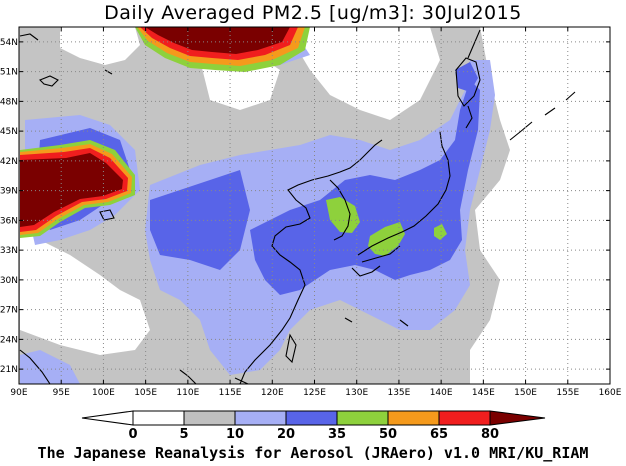 The height and width of the screenshot is (466, 626). What do you see at coordinates (314, 393) in the screenshot?
I see `lon-tick-label: 125E` at bounding box center [314, 393].